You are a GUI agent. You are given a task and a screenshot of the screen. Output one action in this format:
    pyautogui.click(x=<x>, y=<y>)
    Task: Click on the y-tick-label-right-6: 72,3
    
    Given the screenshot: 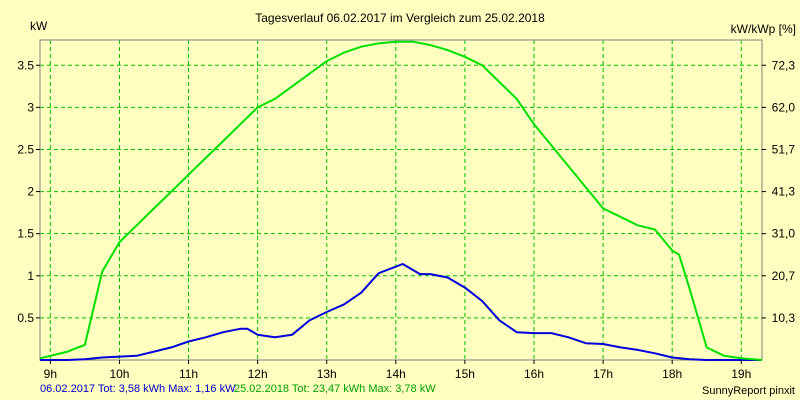 What is the action you would take?
    pyautogui.click(x=784, y=65)
    